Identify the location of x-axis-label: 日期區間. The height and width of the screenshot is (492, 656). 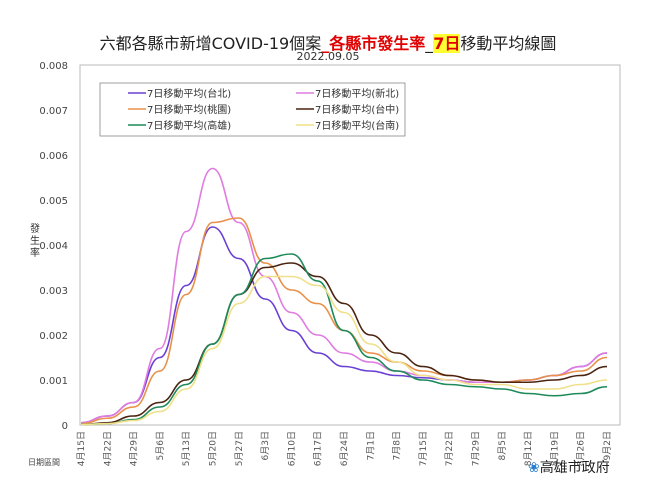
(44, 462).